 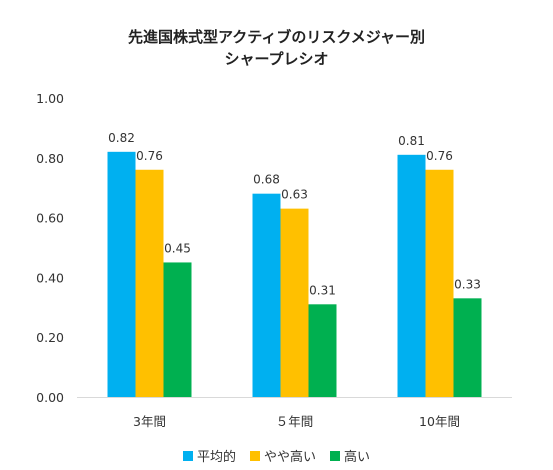 What do you see at coordinates (50, 158) in the screenshot?
I see `y-tick-label: 0.80` at bounding box center [50, 158].